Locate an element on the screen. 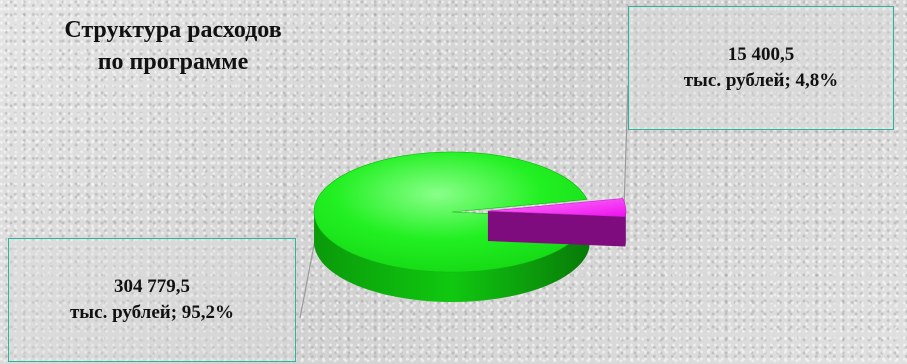 The width and height of the screenshot is (907, 364). chart-title-line-1: Структура расходов is located at coordinates (173, 30).